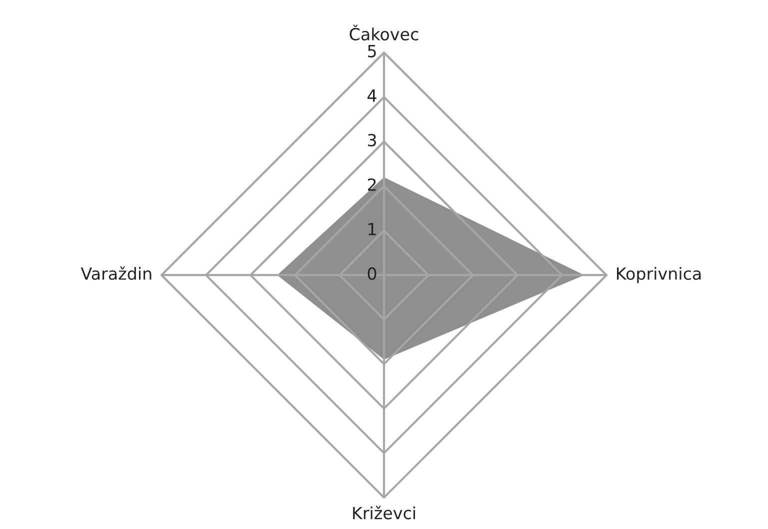  Describe the element at coordinates (372, 273) in the screenshot. I see `y-tick-label: 0` at that location.